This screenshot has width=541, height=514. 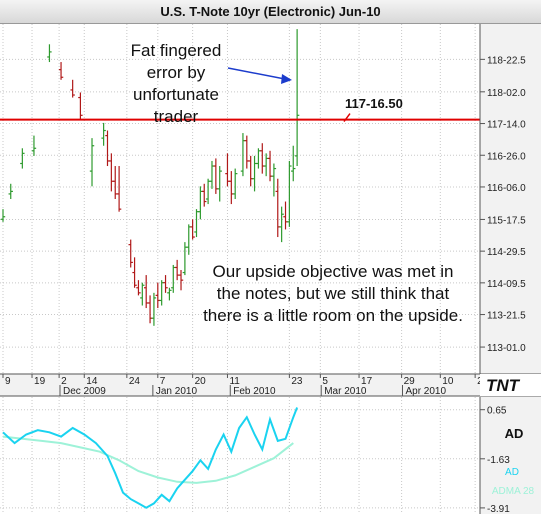 I want to click on indicator-axis, so click(x=510, y=455).